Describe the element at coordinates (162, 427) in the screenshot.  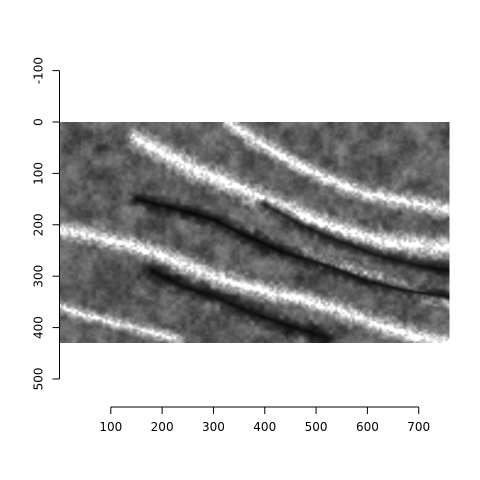
I see `x-tick-label: 200` at that location.